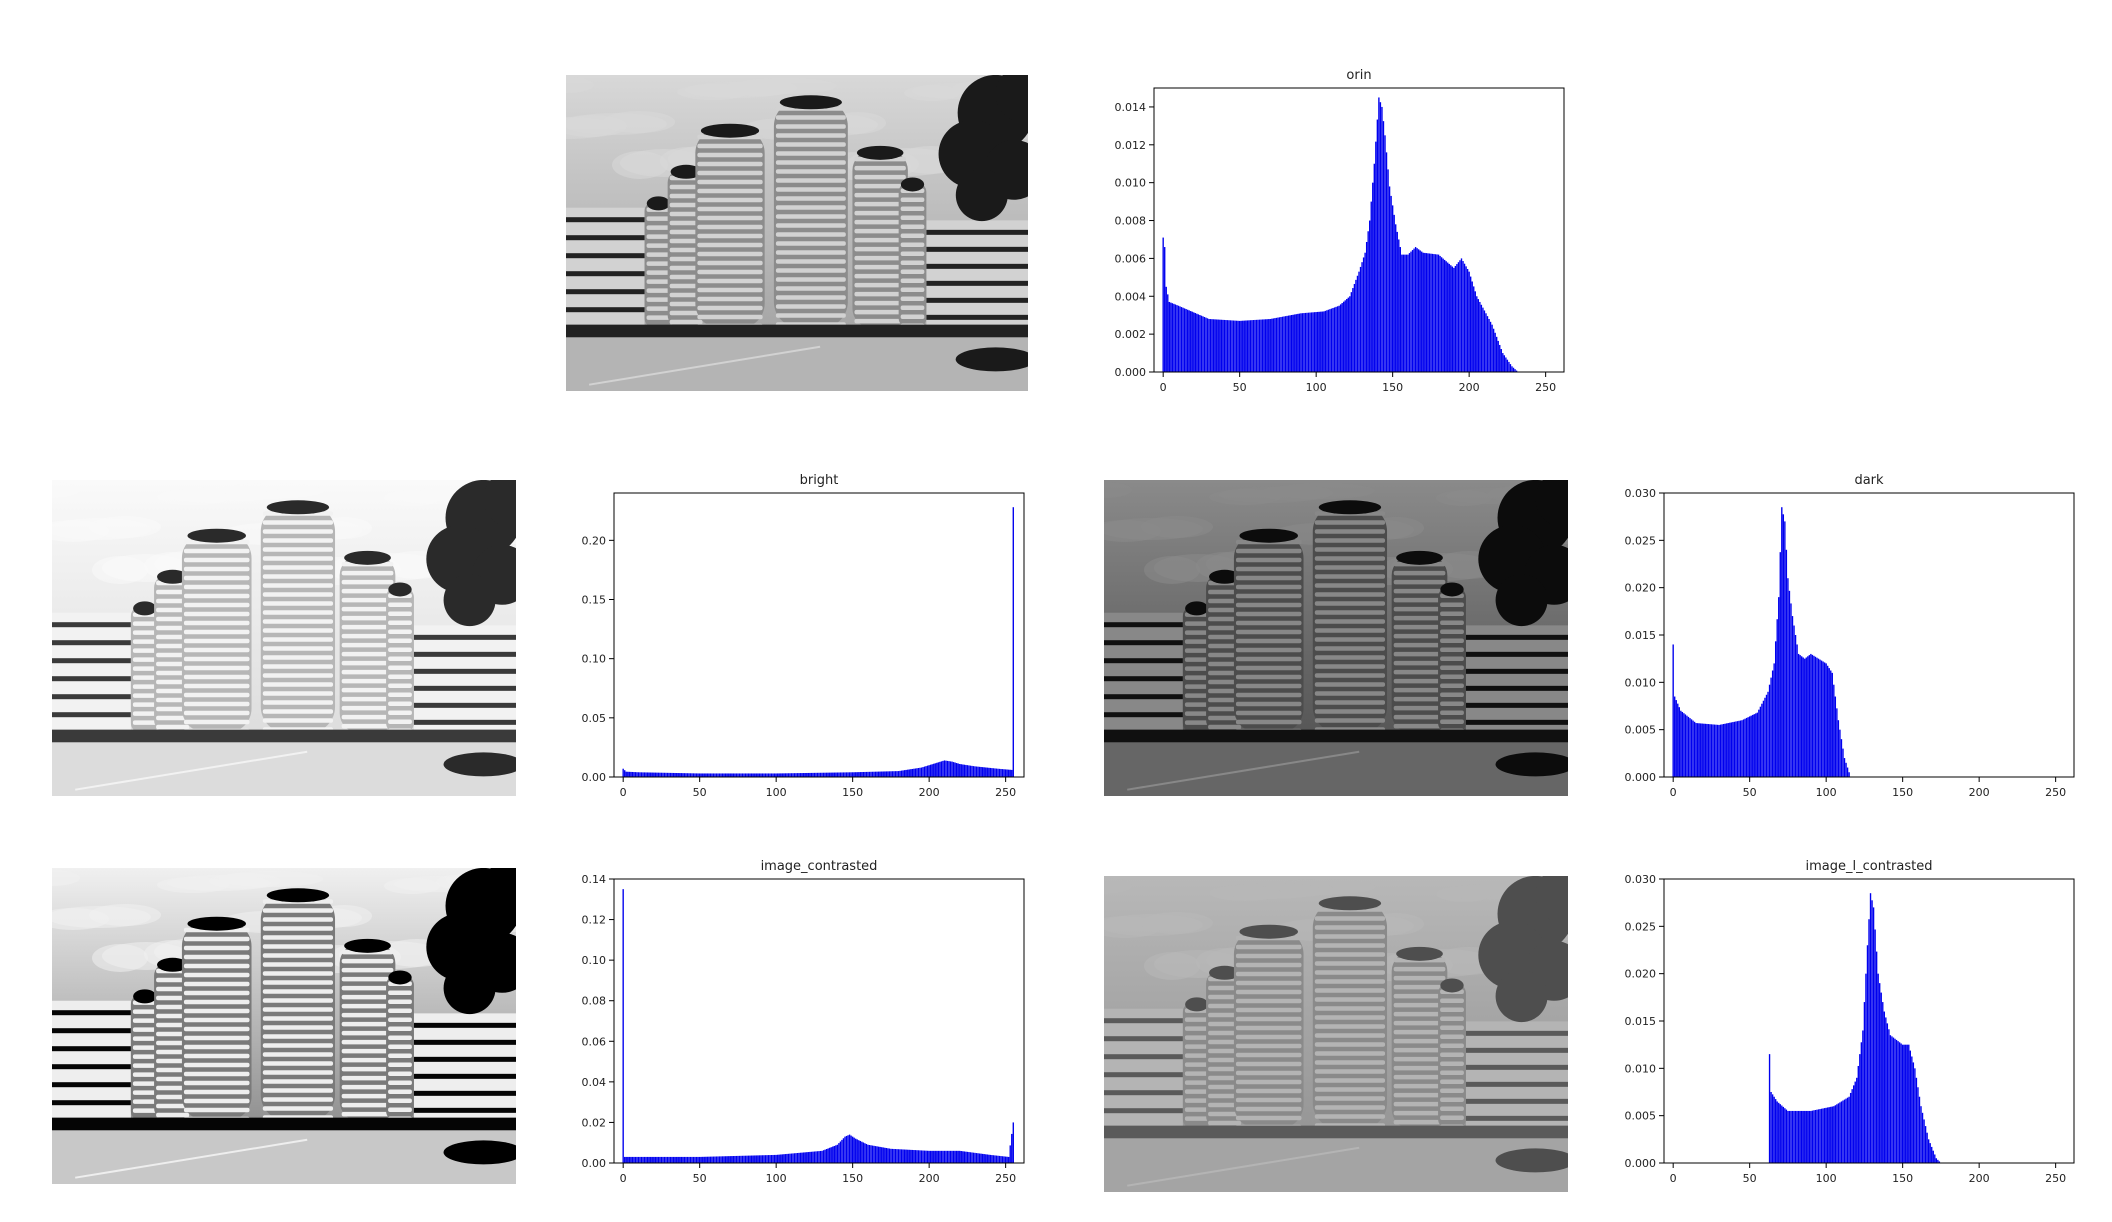 This screenshot has width=2112, height=1222. What do you see at coordinates (1902, 1178) in the screenshot?
I see `x-tick-label: 150` at bounding box center [1902, 1178].